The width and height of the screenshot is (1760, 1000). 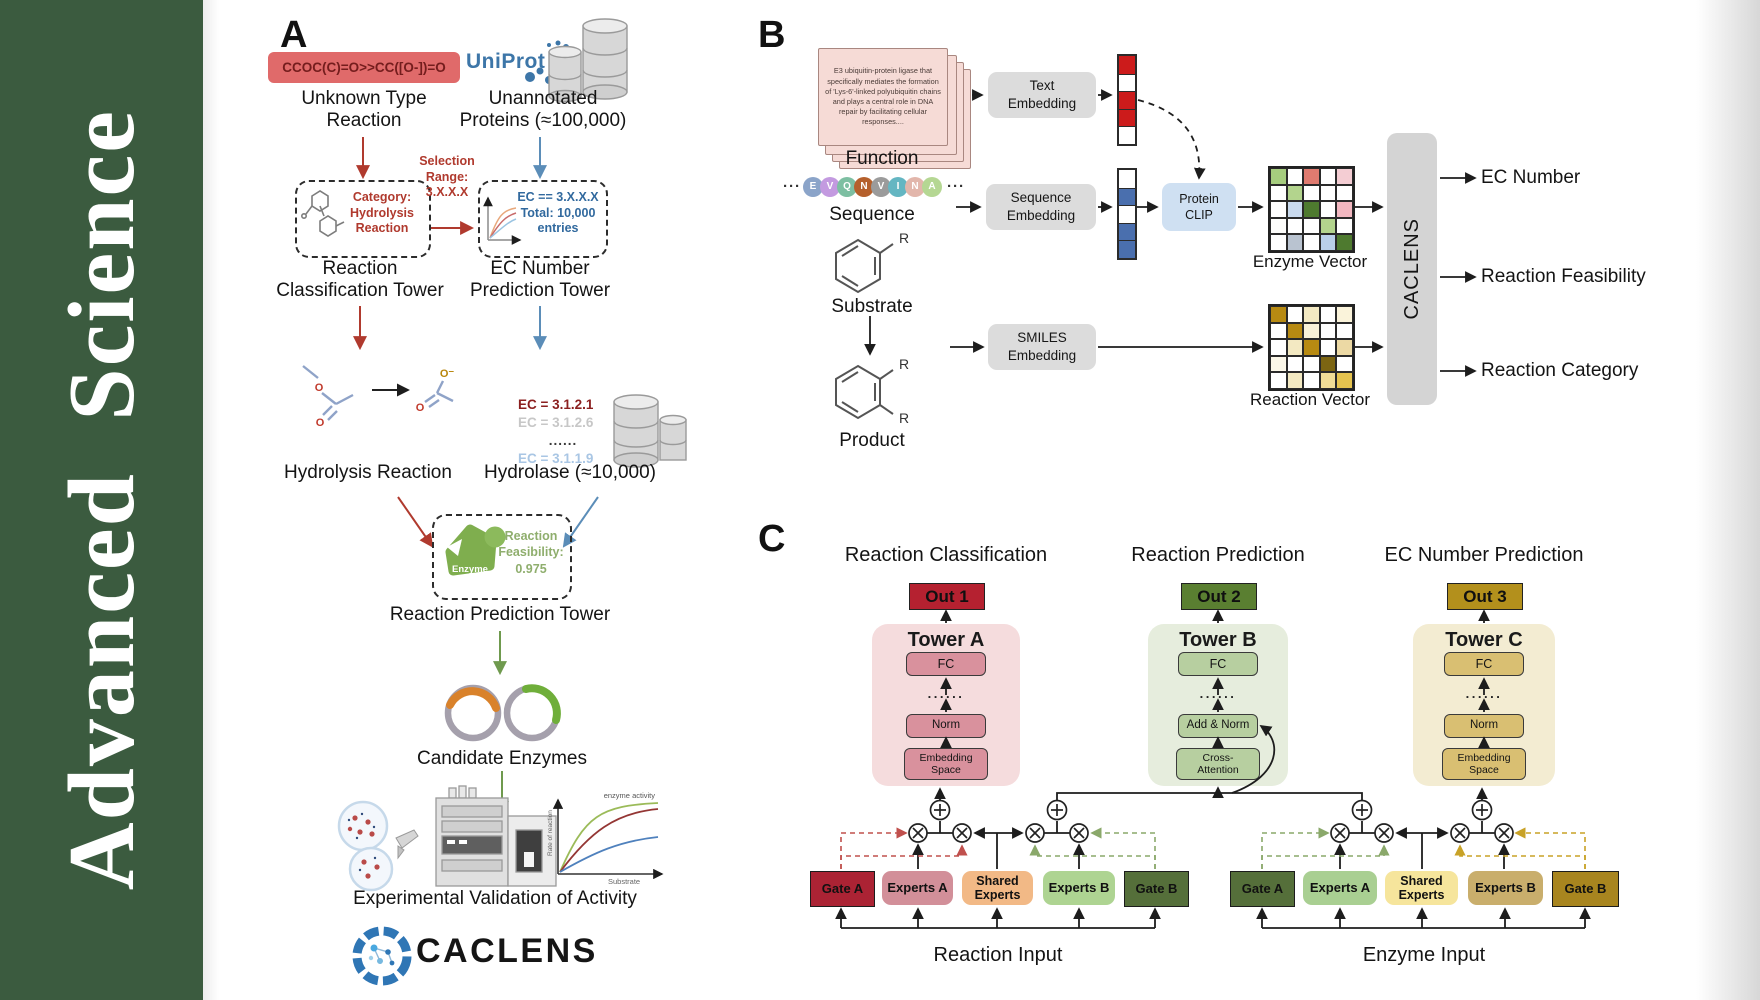 I want to click on moe-left-gate-a: Gate A, so click(x=842, y=889).